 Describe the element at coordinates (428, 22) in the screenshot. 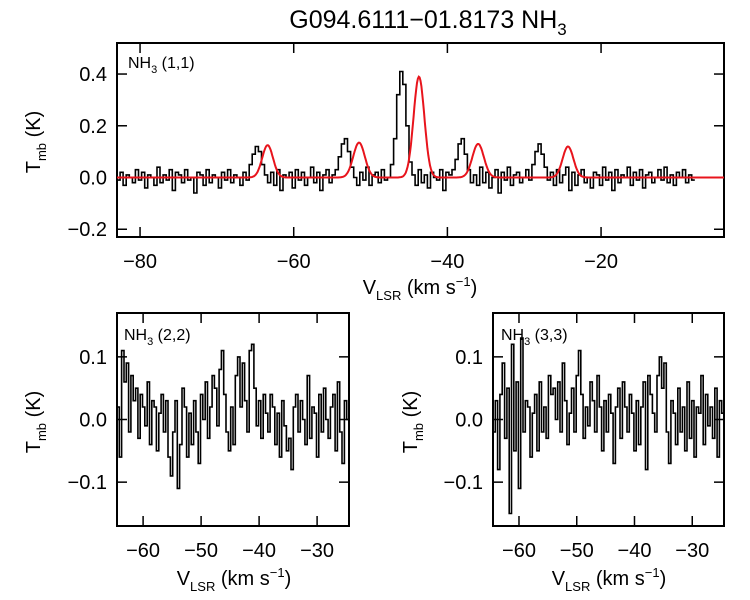

I see `figure-title: G094.6111−01.8173 NH3` at that location.